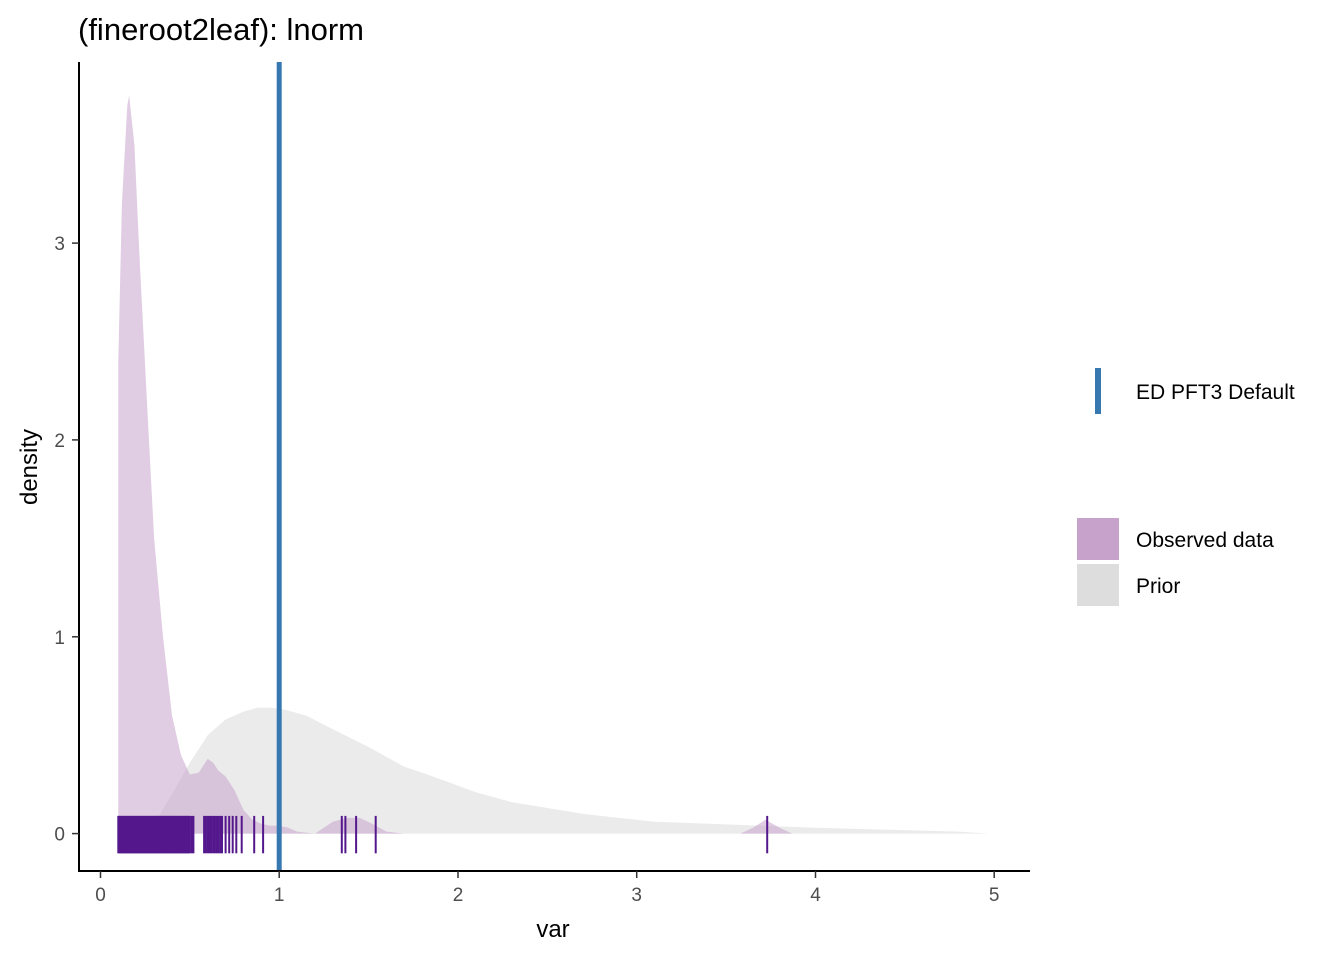 This screenshot has height=960, width=1344. I want to click on x-axis-ticks: 0 1 2 3 4 5, so click(547, 888).